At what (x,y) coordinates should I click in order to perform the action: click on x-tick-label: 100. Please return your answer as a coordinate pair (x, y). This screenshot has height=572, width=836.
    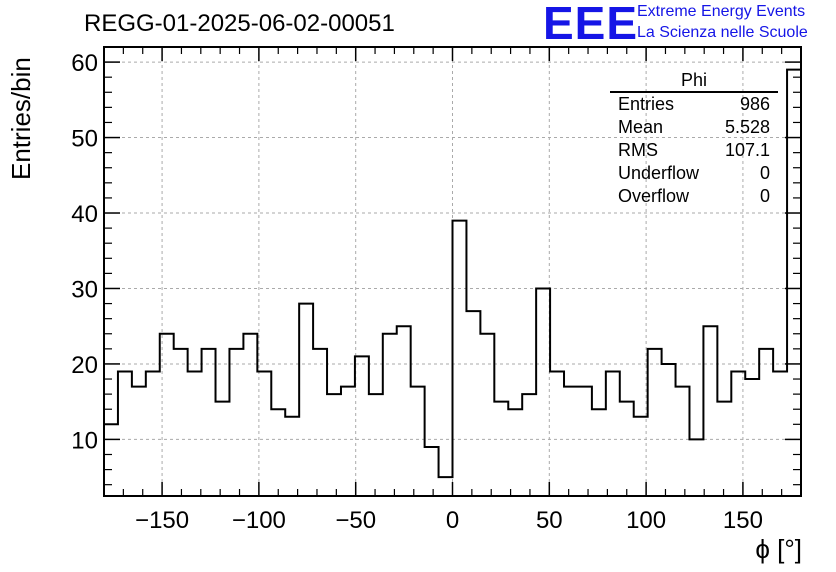
    Looking at the image, I should click on (646, 520).